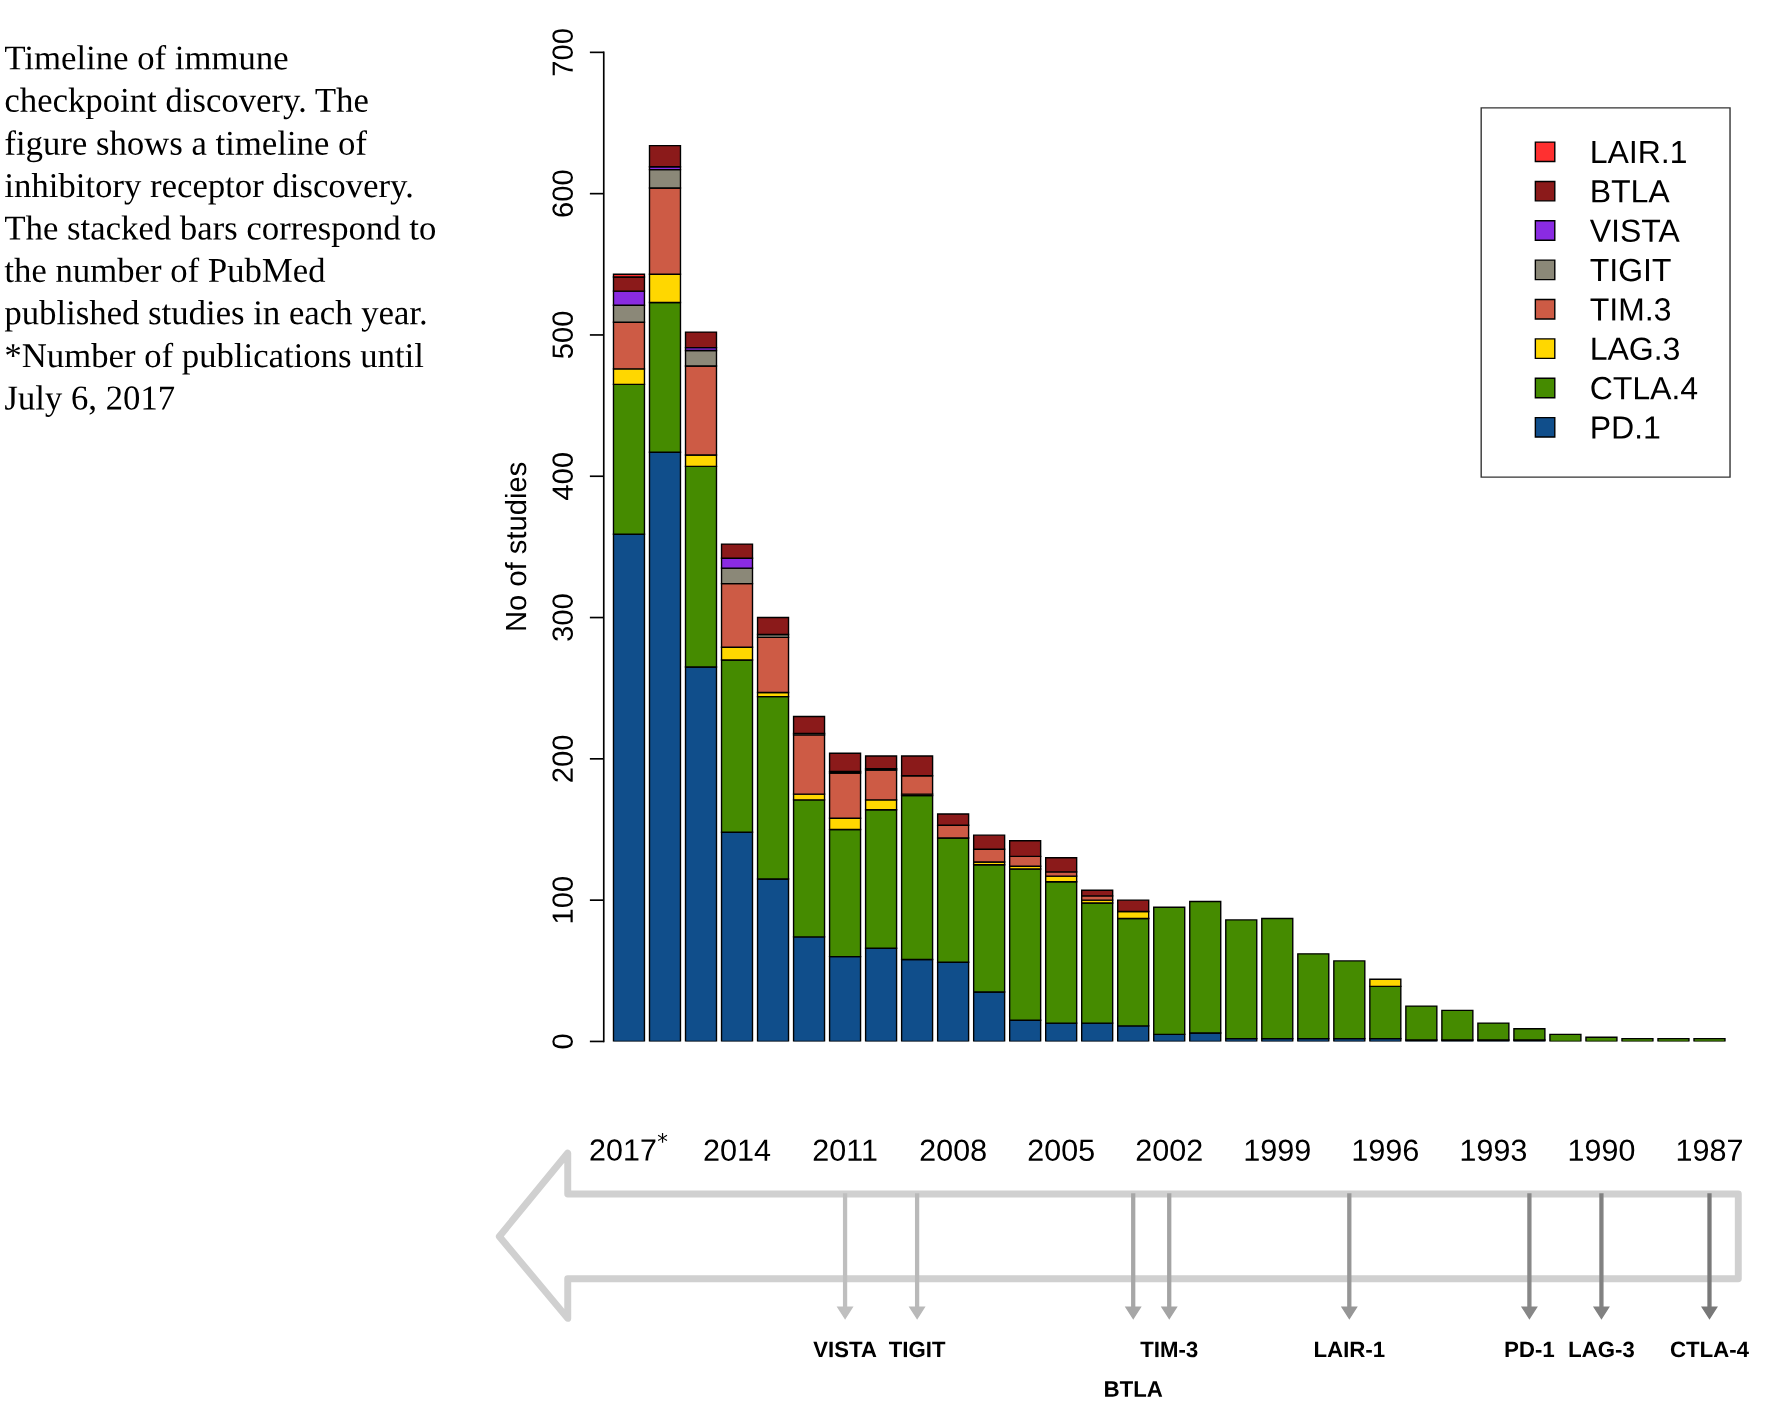  Describe the element at coordinates (1630, 270) in the screenshot. I see `legend-label: TIGIT` at that location.